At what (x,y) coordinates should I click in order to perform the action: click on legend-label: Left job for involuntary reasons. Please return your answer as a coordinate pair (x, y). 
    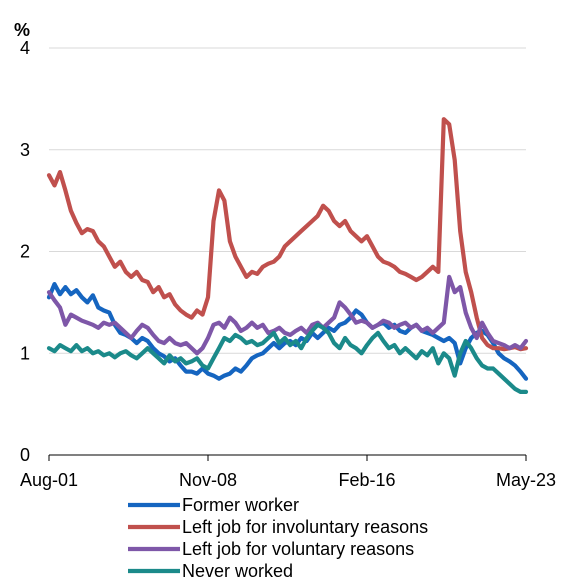
    Looking at the image, I should click on (305, 527).